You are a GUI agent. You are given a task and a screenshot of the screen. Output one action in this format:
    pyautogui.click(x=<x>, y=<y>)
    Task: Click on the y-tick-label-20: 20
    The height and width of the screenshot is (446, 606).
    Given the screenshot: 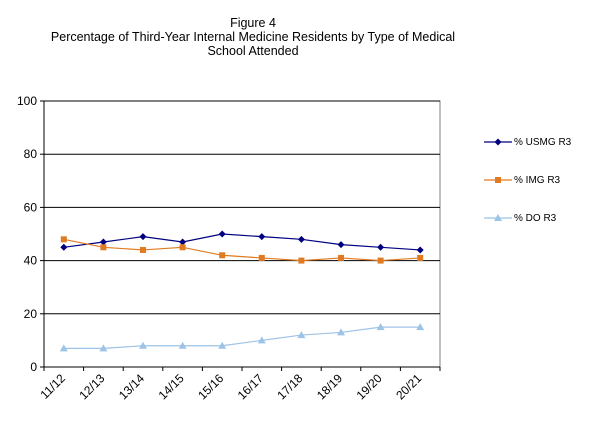 What is the action you would take?
    pyautogui.click(x=31, y=314)
    